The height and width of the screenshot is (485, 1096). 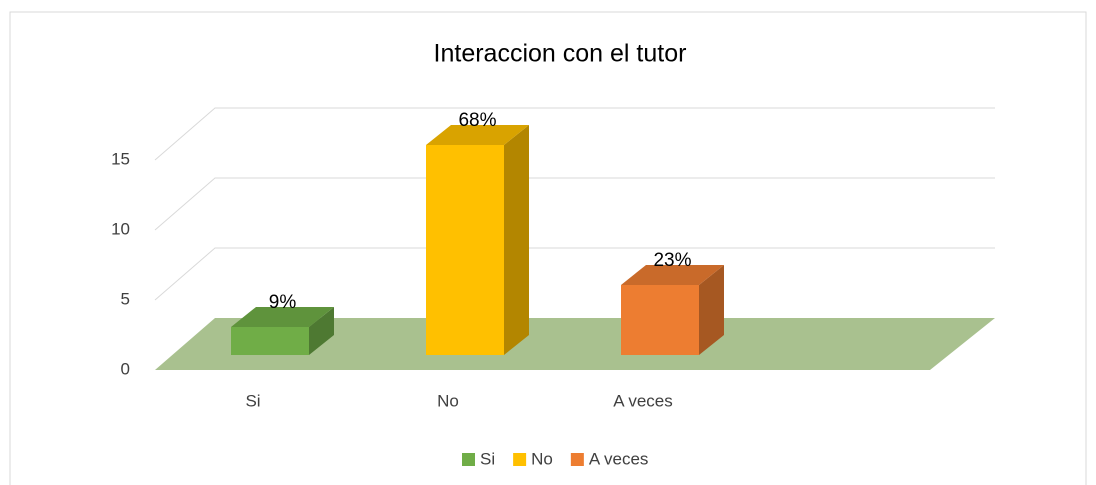 I want to click on data-label: 23%, so click(x=672, y=260).